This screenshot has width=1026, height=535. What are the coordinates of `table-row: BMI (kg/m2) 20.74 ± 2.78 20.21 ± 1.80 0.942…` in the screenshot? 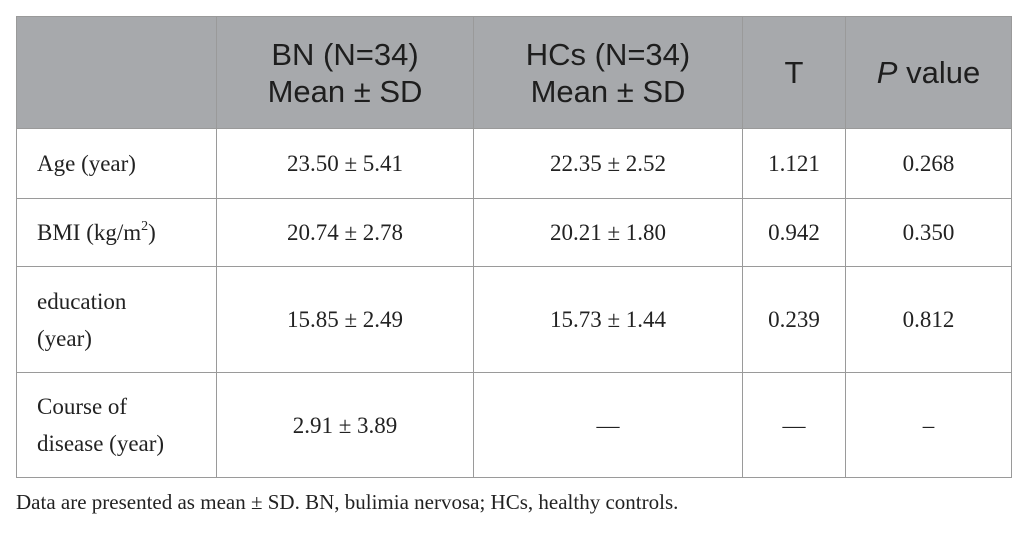 It's located at (514, 232).